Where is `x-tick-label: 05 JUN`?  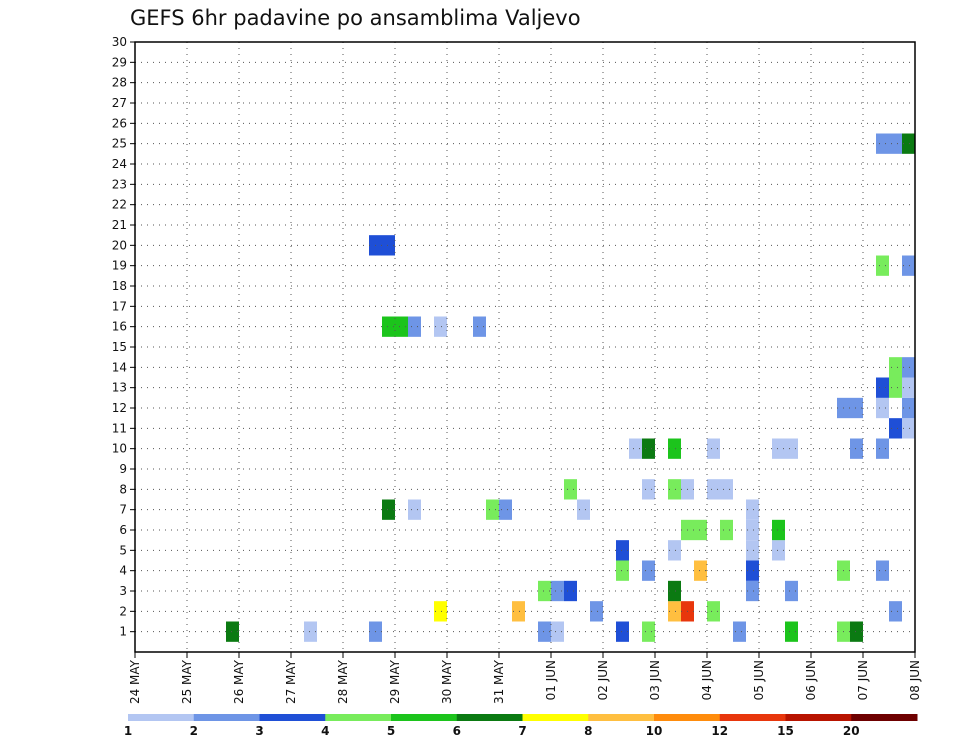 x-tick-label: 05 JUN is located at coordinates (759, 680).